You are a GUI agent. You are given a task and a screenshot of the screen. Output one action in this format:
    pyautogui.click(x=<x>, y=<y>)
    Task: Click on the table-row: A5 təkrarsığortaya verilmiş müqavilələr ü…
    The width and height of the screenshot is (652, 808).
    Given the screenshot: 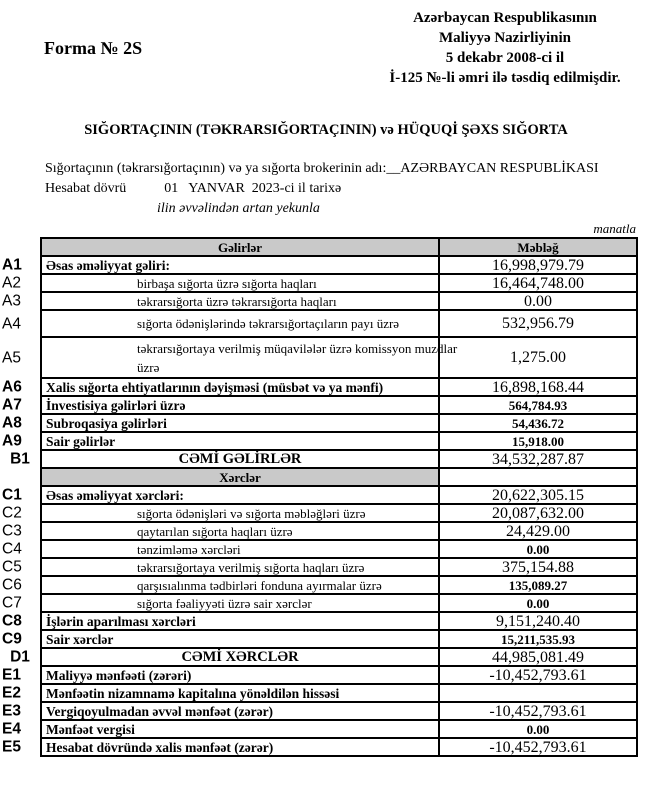 What is the action you would take?
    pyautogui.click(x=320, y=357)
    